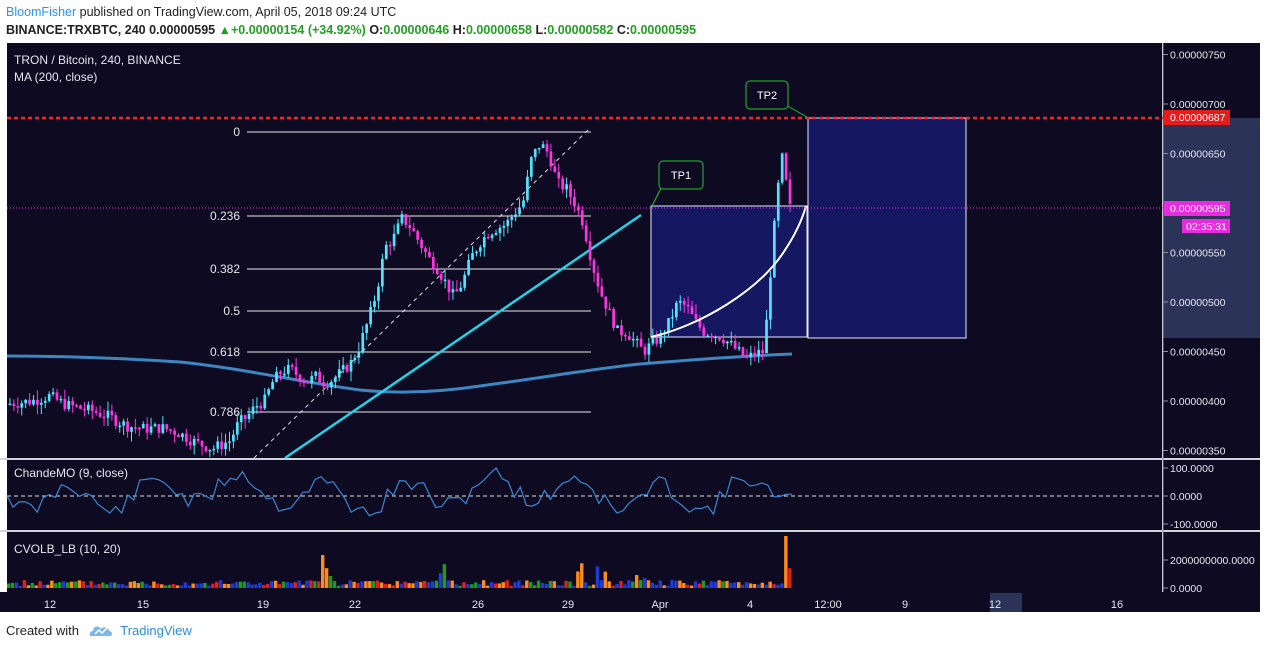 The image size is (1268, 649). I want to click on ma-200-line, so click(399, 373).